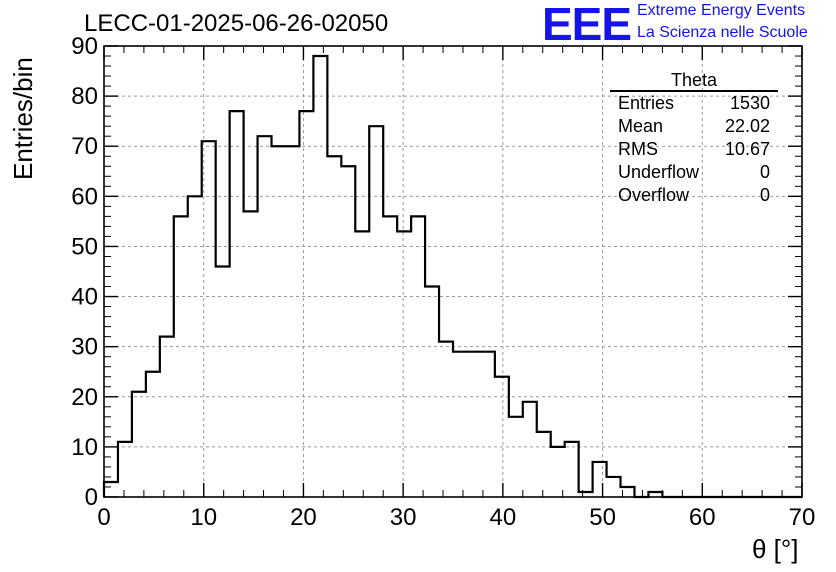 The image size is (836, 572). I want to click on run-title: LECC-01-2025-06-26-02050, so click(236, 24).